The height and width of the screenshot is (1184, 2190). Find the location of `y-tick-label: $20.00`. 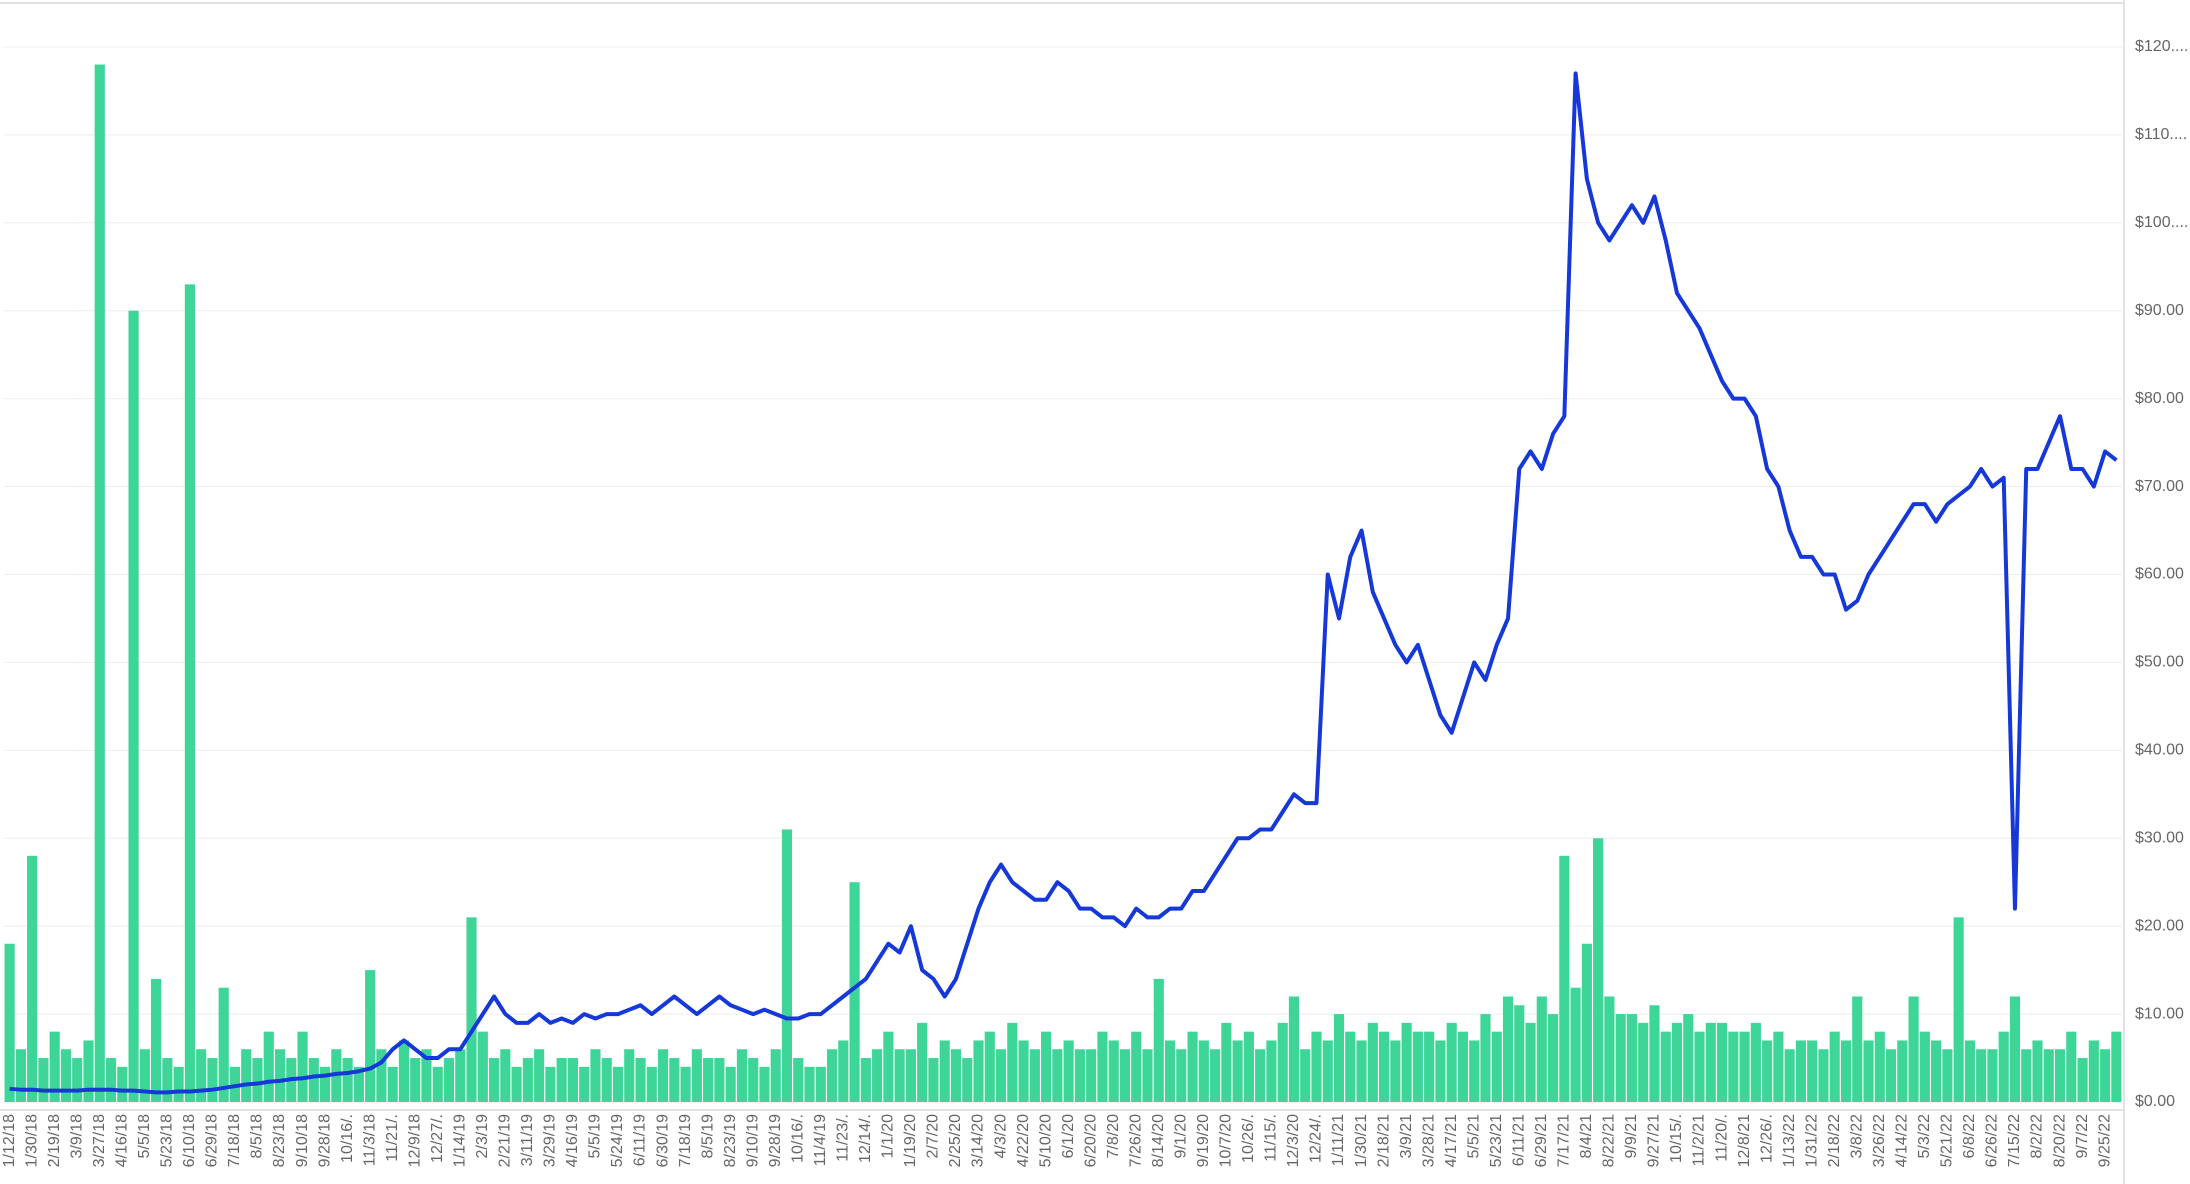

y-tick-label: $20.00 is located at coordinates (2159, 925).